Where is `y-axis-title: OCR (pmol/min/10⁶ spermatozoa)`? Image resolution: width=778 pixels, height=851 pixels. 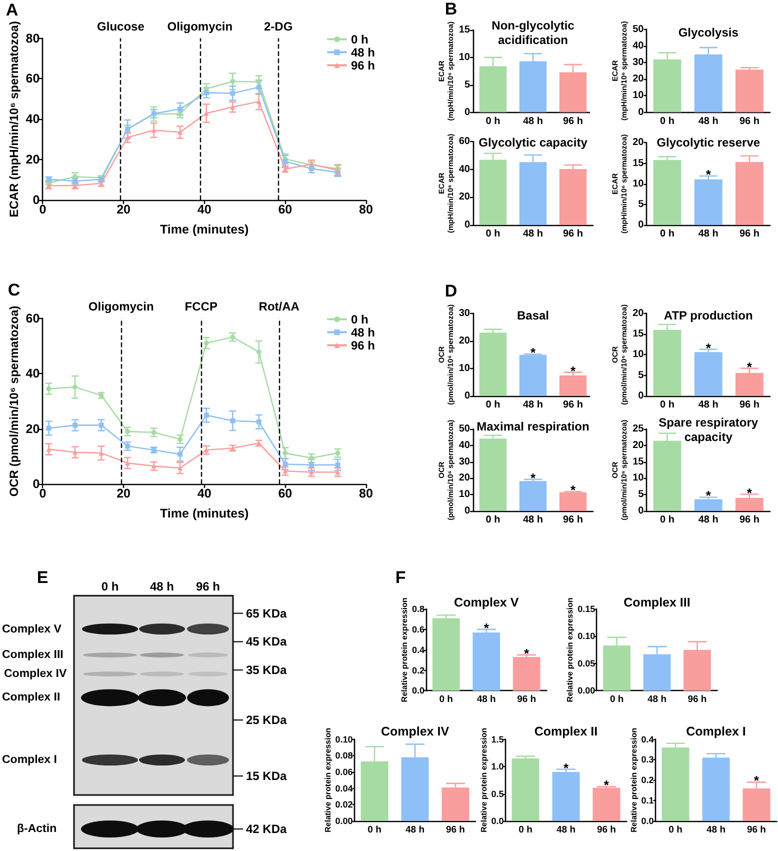 y-axis-title: OCR (pmol/min/10⁶ spermatozoa) is located at coordinates (13, 401).